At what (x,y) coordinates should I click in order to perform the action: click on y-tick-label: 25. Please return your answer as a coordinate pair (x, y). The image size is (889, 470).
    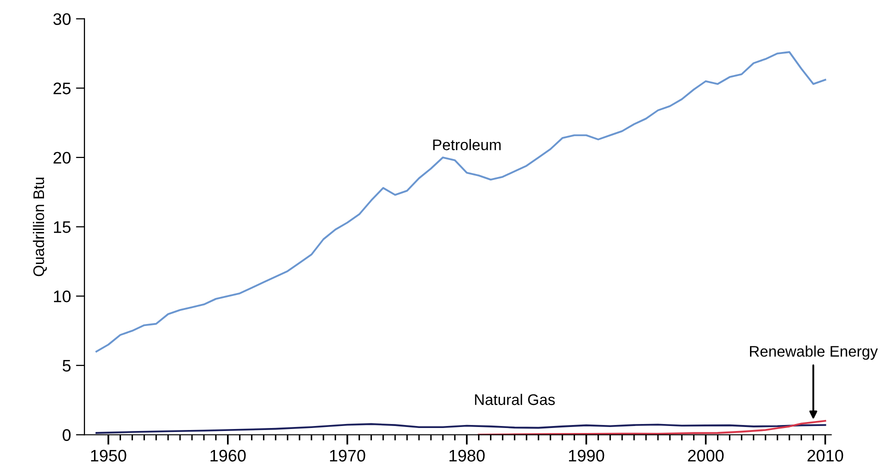
    Looking at the image, I should click on (62, 88).